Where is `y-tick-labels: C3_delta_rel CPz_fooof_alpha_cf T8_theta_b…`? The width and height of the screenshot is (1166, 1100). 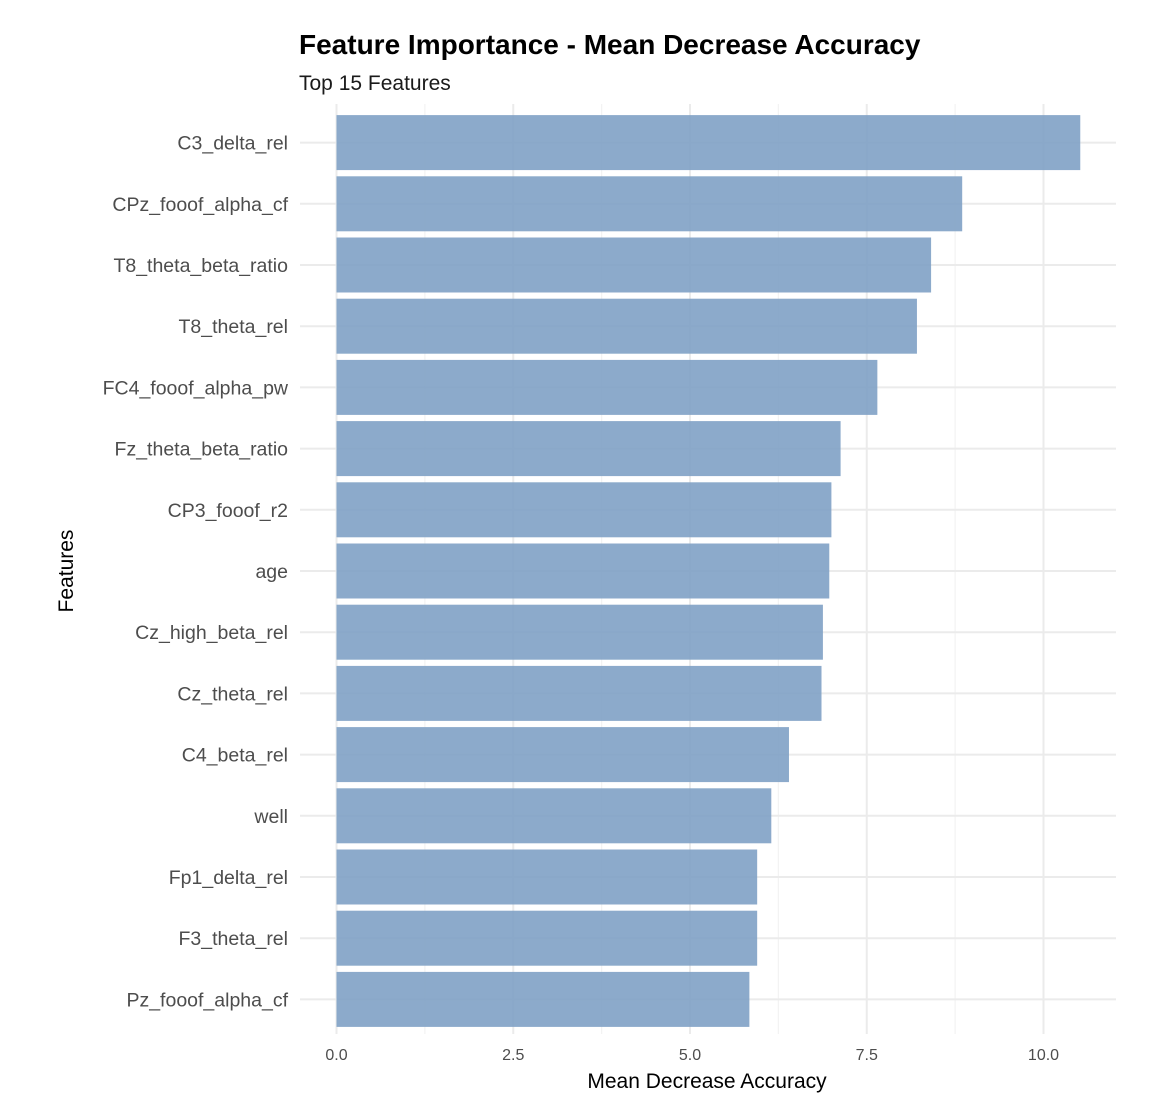 y-tick-labels: C3_delta_rel CPz_fooof_alpha_cf T8_theta_b… is located at coordinates (196, 572).